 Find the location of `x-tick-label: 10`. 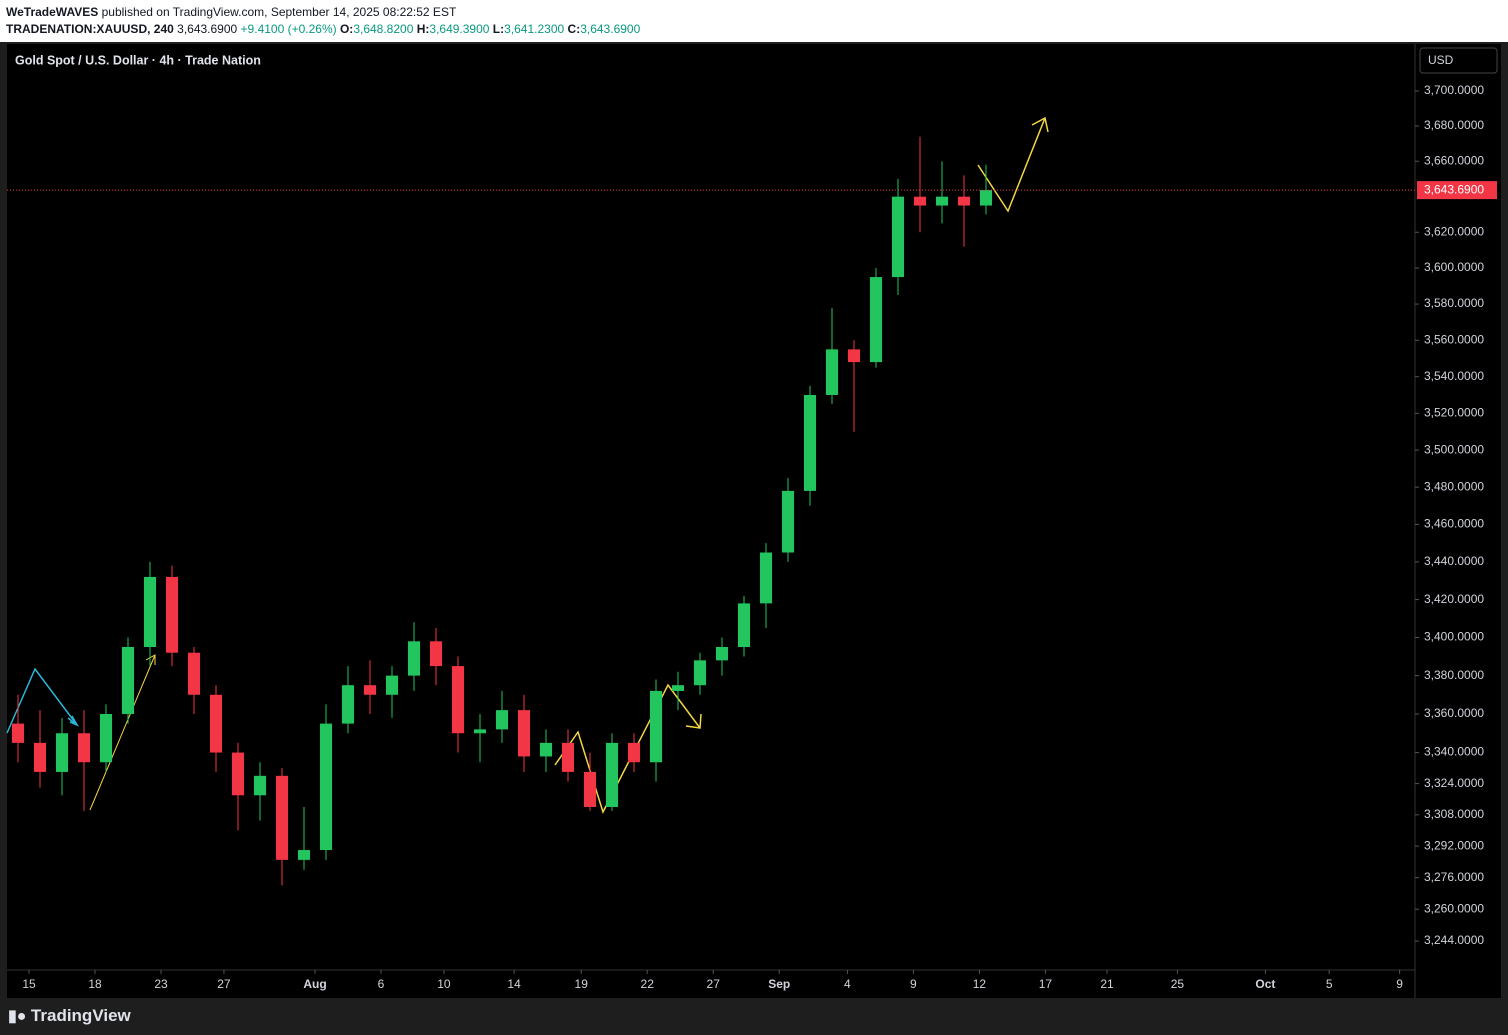

x-tick-label: 10 is located at coordinates (444, 984).